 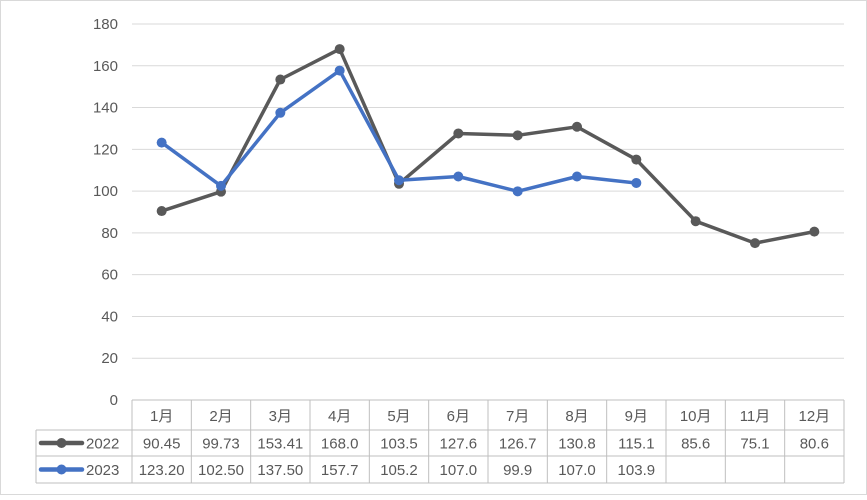 What do you see at coordinates (114, 400) in the screenshot?
I see `y-tick-label: 0` at bounding box center [114, 400].